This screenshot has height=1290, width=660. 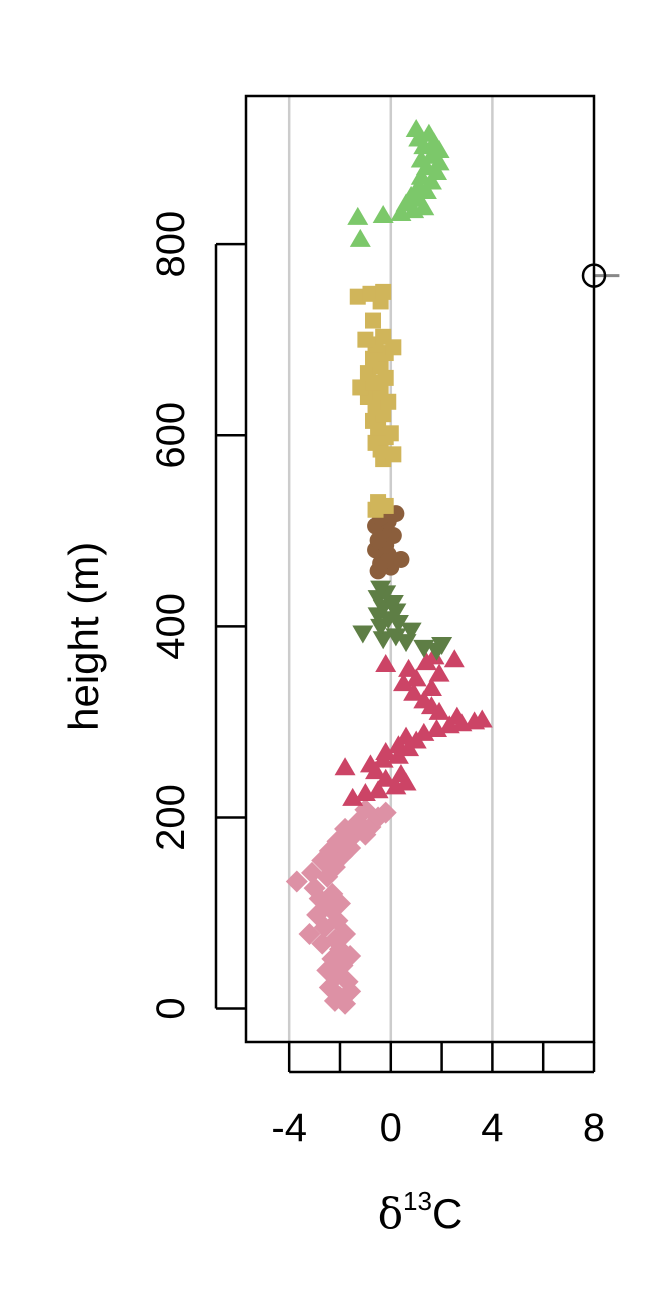 What do you see at coordinates (197, 615) in the screenshot?
I see `y-axis: 0 200 400 600 800` at bounding box center [197, 615].